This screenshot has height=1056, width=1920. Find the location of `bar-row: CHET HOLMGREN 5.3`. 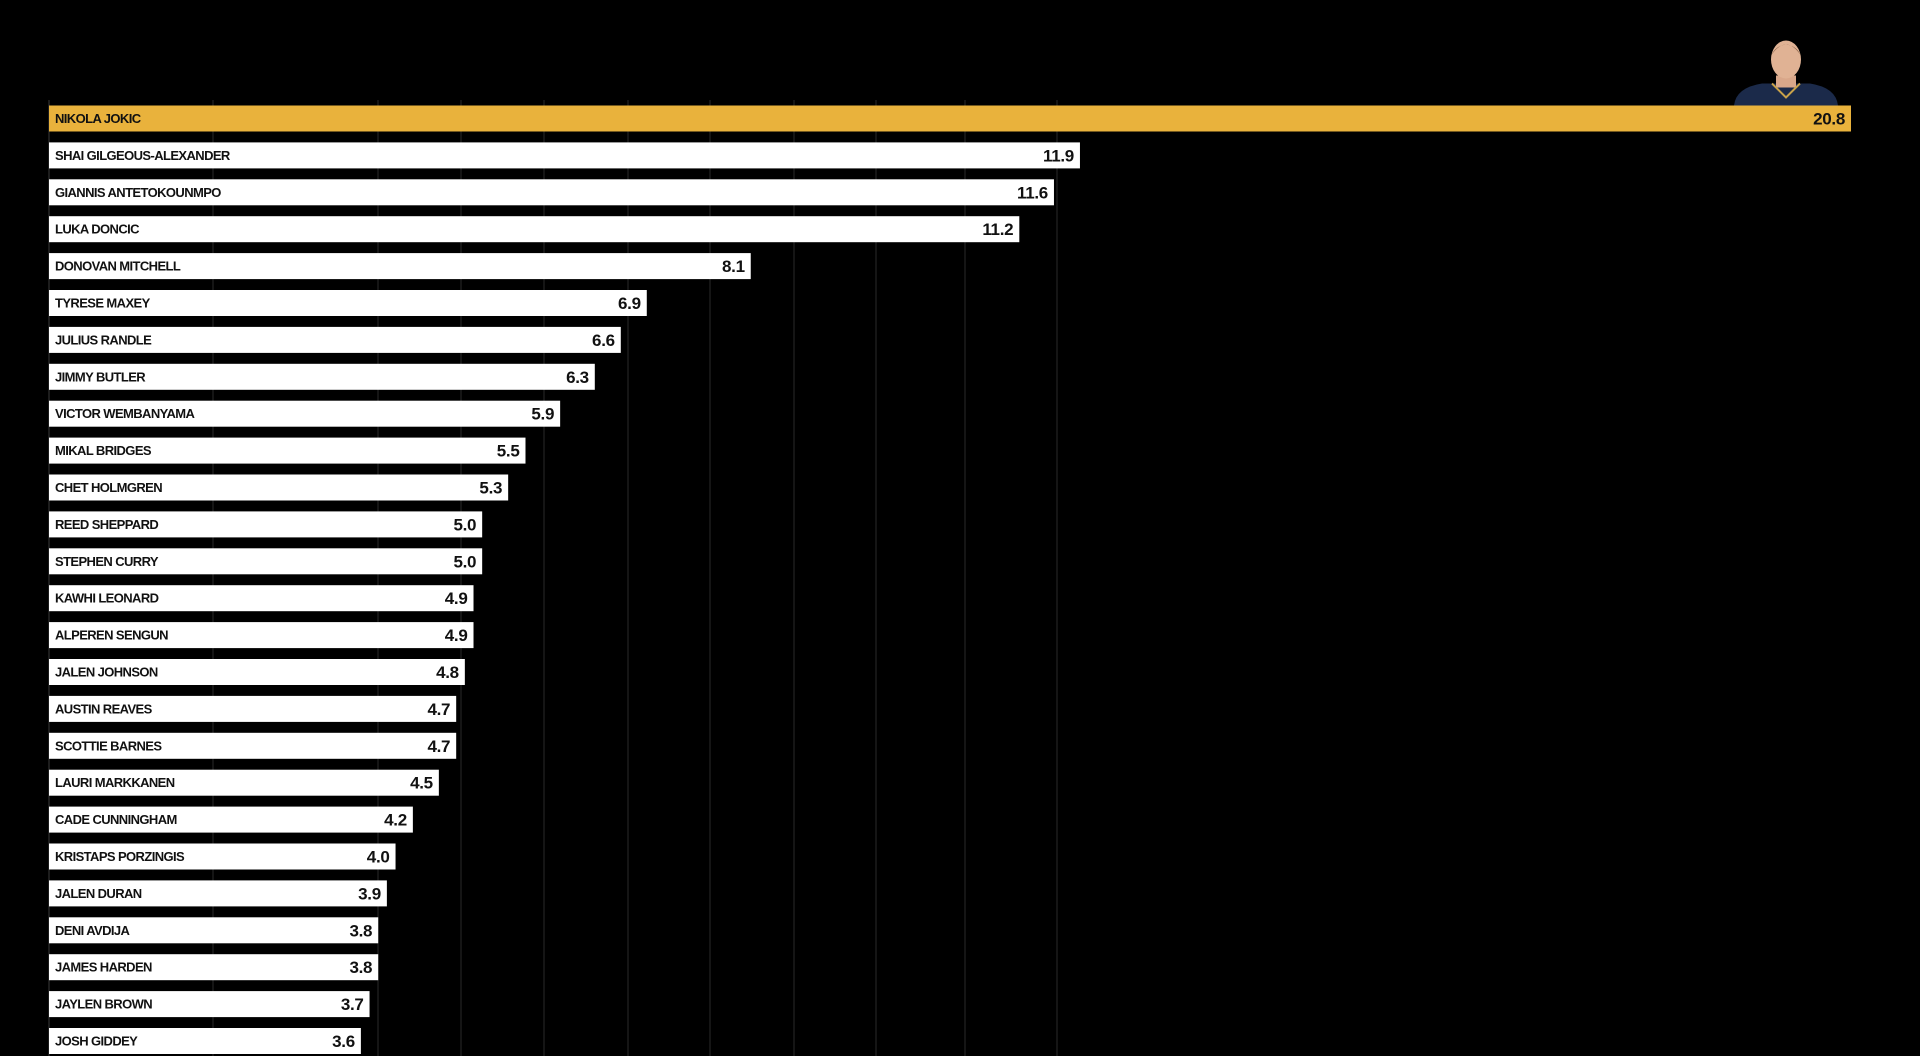

bar-row: CHET HOLMGREN 5.3 is located at coordinates (279, 487).